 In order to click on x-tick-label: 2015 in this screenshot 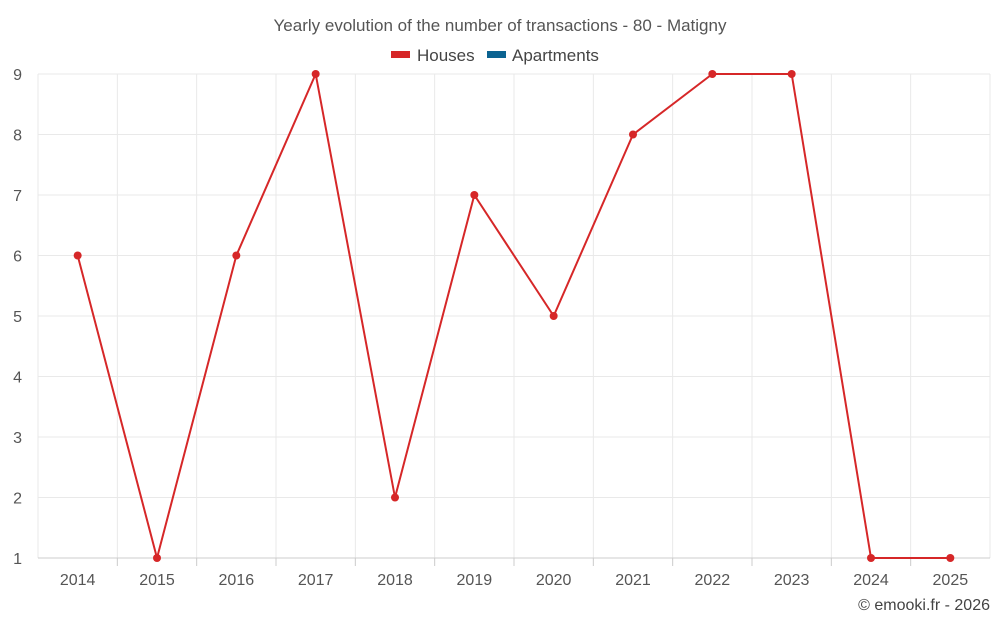, I will do `click(157, 580)`.